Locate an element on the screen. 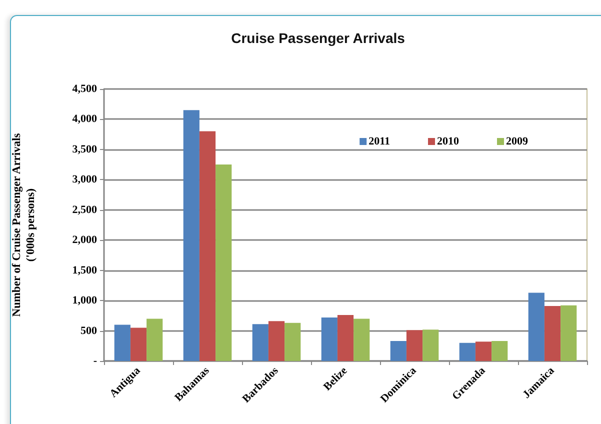  legend-label: 2011 is located at coordinates (379, 142).